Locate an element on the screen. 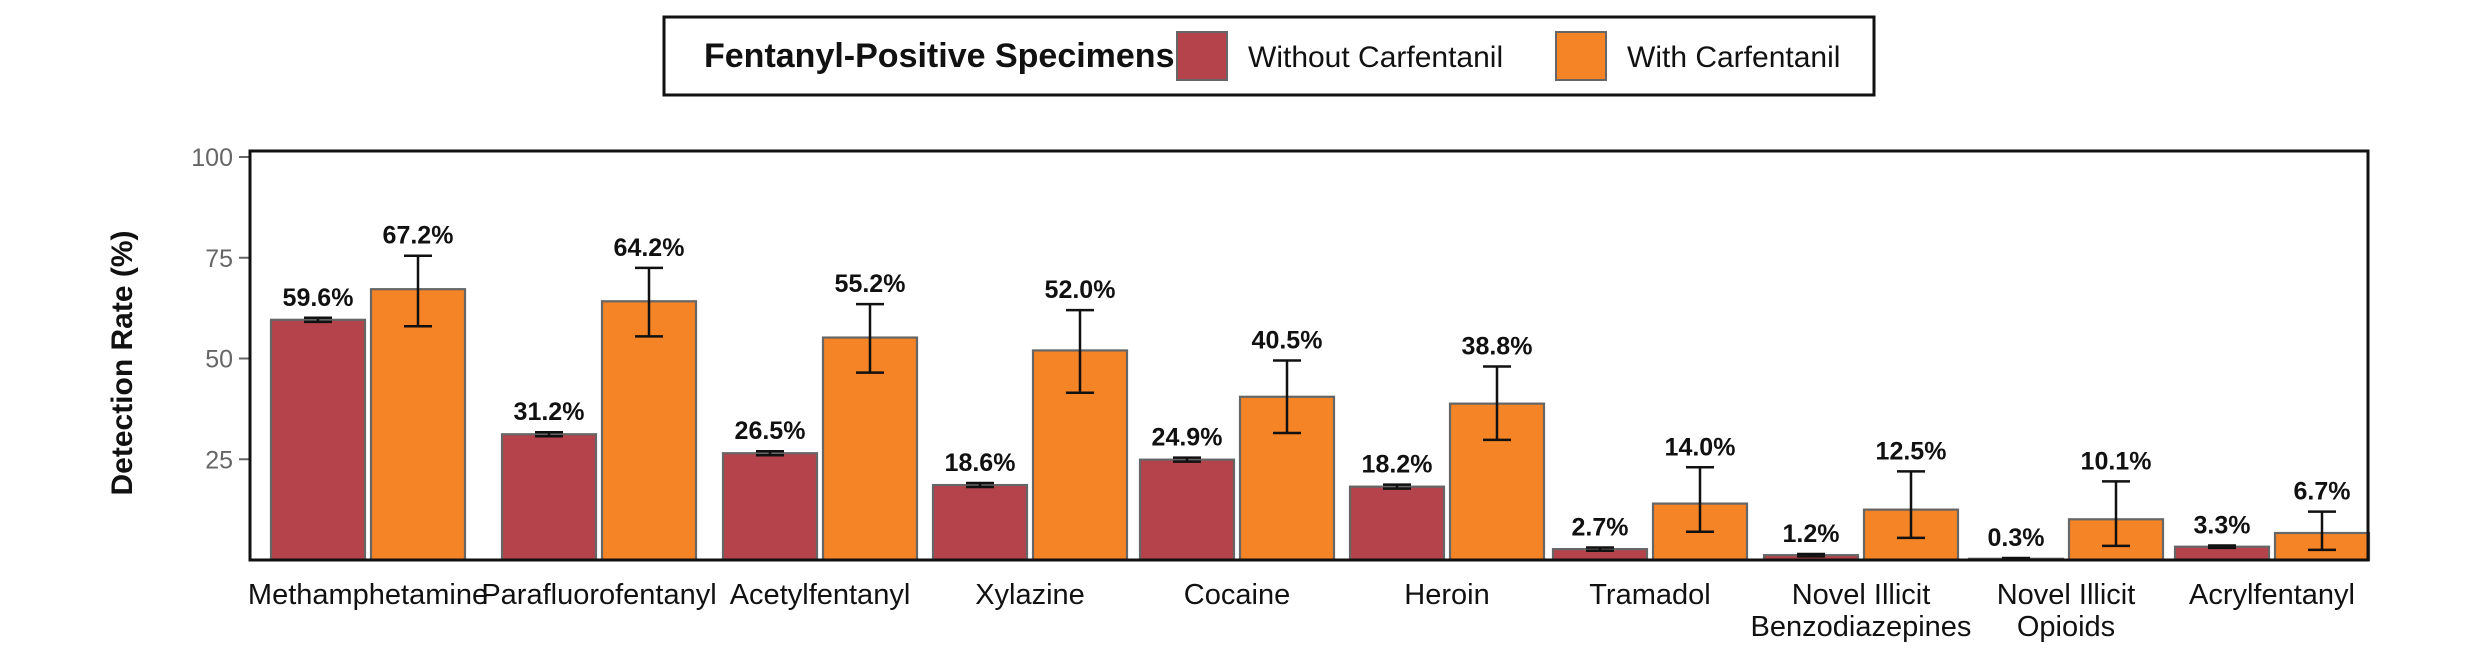 The height and width of the screenshot is (660, 2467). bar-parafluorofentanyl-without-carfentanil is located at coordinates (549, 497).